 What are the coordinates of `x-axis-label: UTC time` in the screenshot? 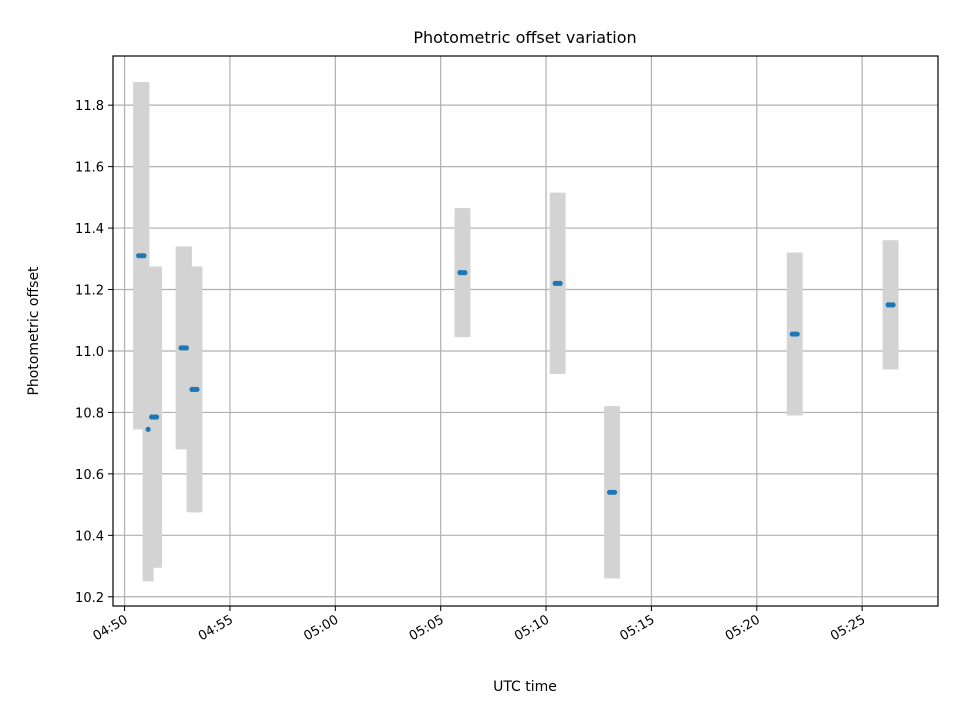 It's located at (525, 687).